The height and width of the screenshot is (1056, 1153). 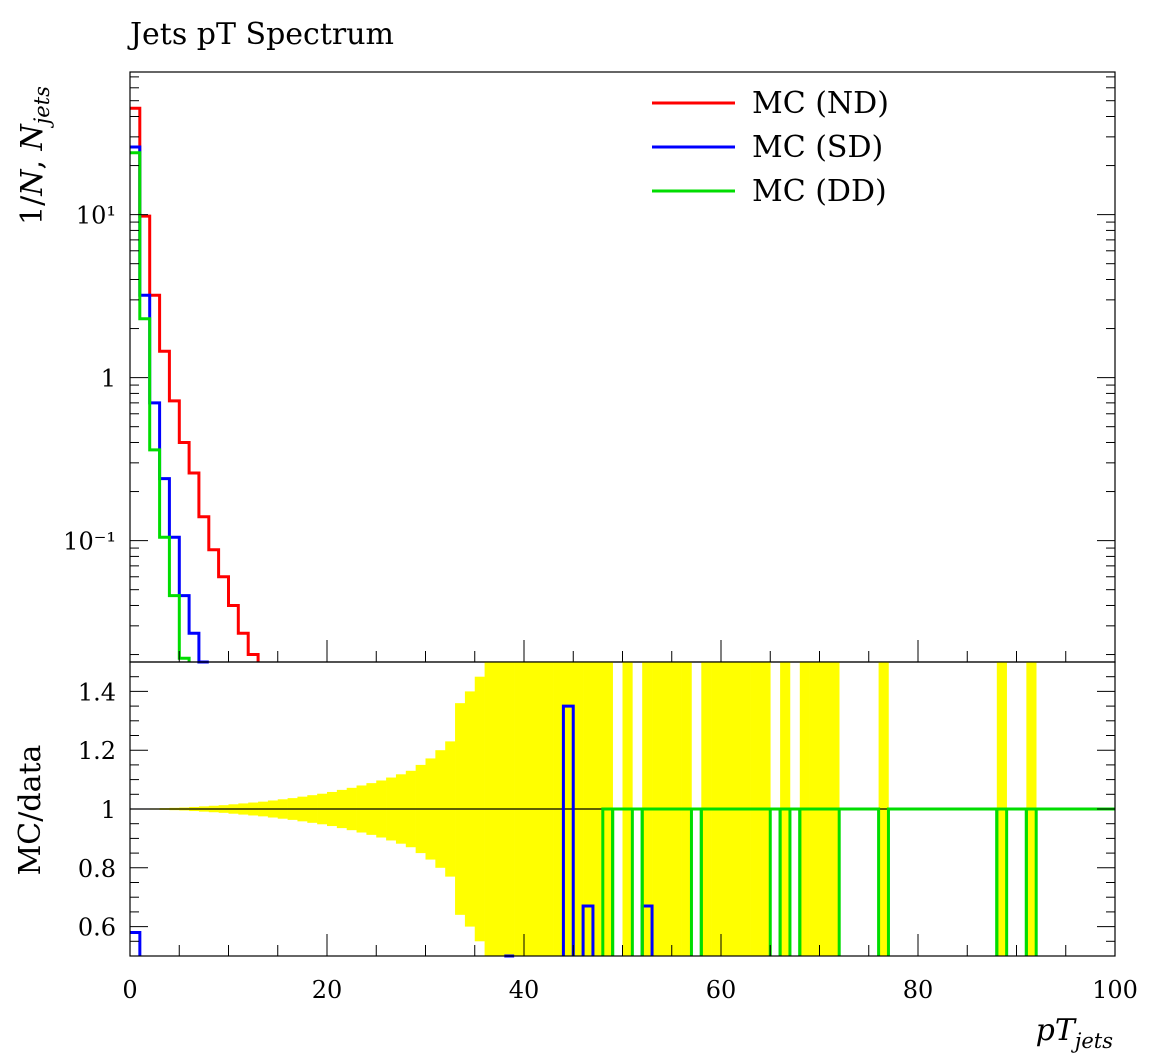 I want to click on legend-label-sd: MC (SD), so click(x=817, y=147).